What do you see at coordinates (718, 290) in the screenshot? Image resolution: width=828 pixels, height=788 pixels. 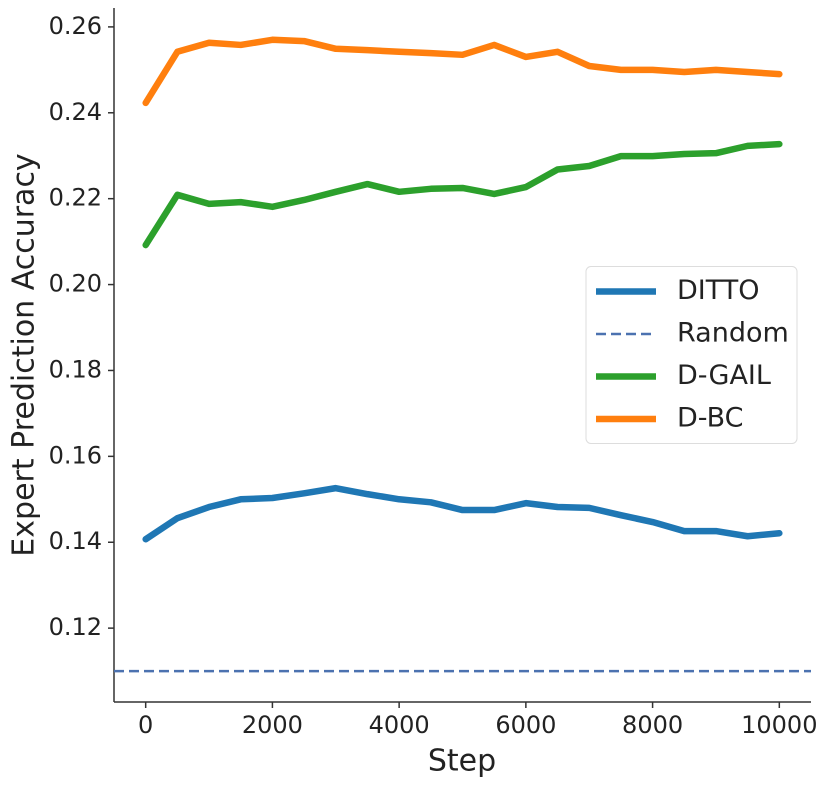 I see `legend-label: DITTO` at bounding box center [718, 290].